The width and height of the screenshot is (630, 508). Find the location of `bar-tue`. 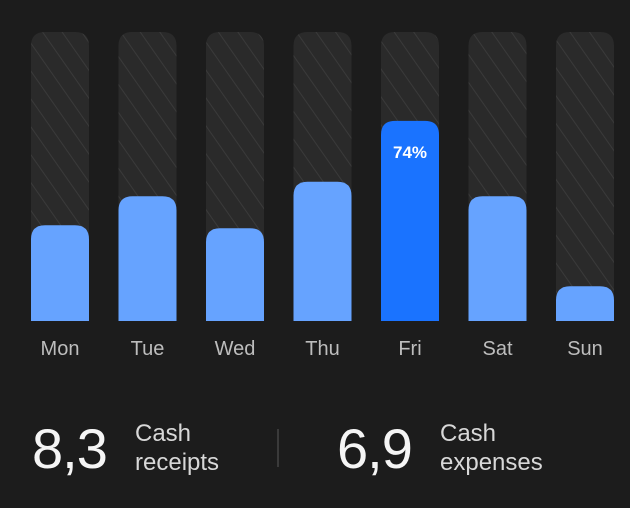

bar-tue is located at coordinates (147, 258).